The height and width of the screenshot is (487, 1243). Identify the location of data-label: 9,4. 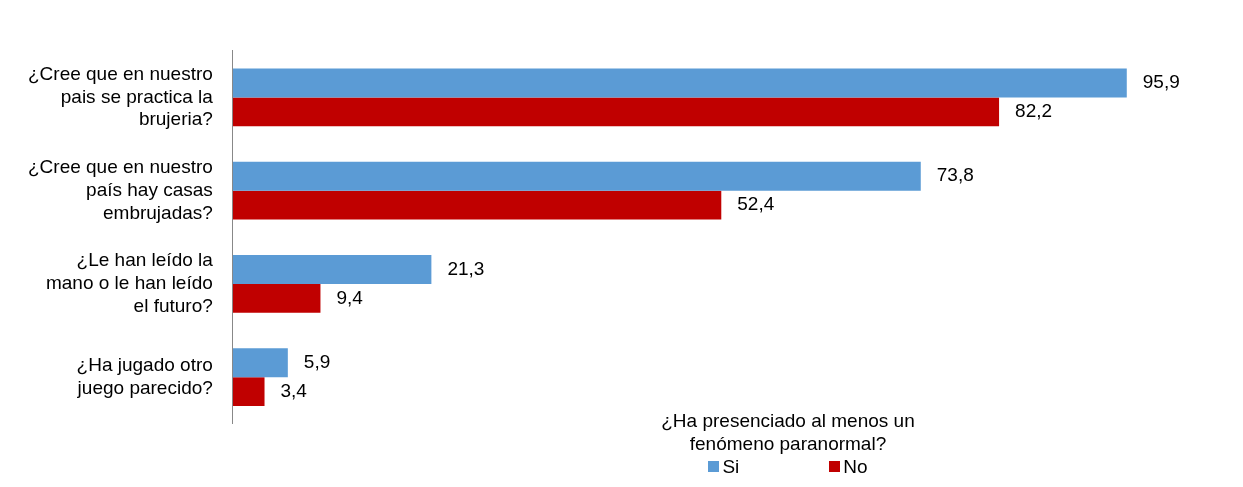
(350, 297).